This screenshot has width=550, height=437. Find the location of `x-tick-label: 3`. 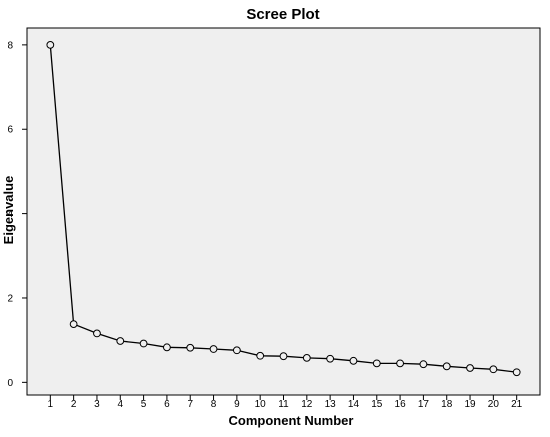

x-tick-label: 3 is located at coordinates (97, 404).